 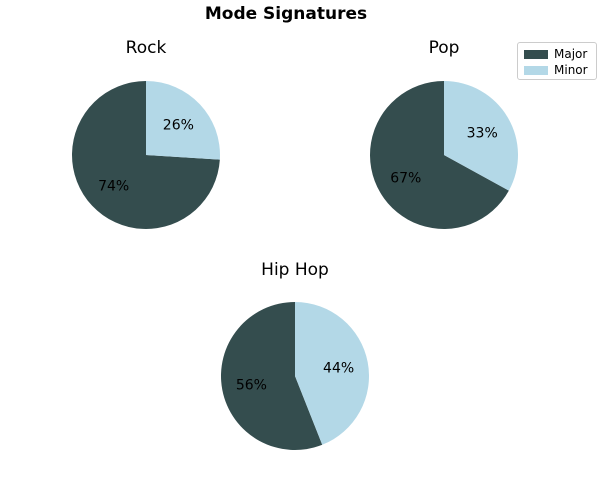 What do you see at coordinates (295, 270) in the screenshot?
I see `hip-hop-title: Hip Hop` at bounding box center [295, 270].